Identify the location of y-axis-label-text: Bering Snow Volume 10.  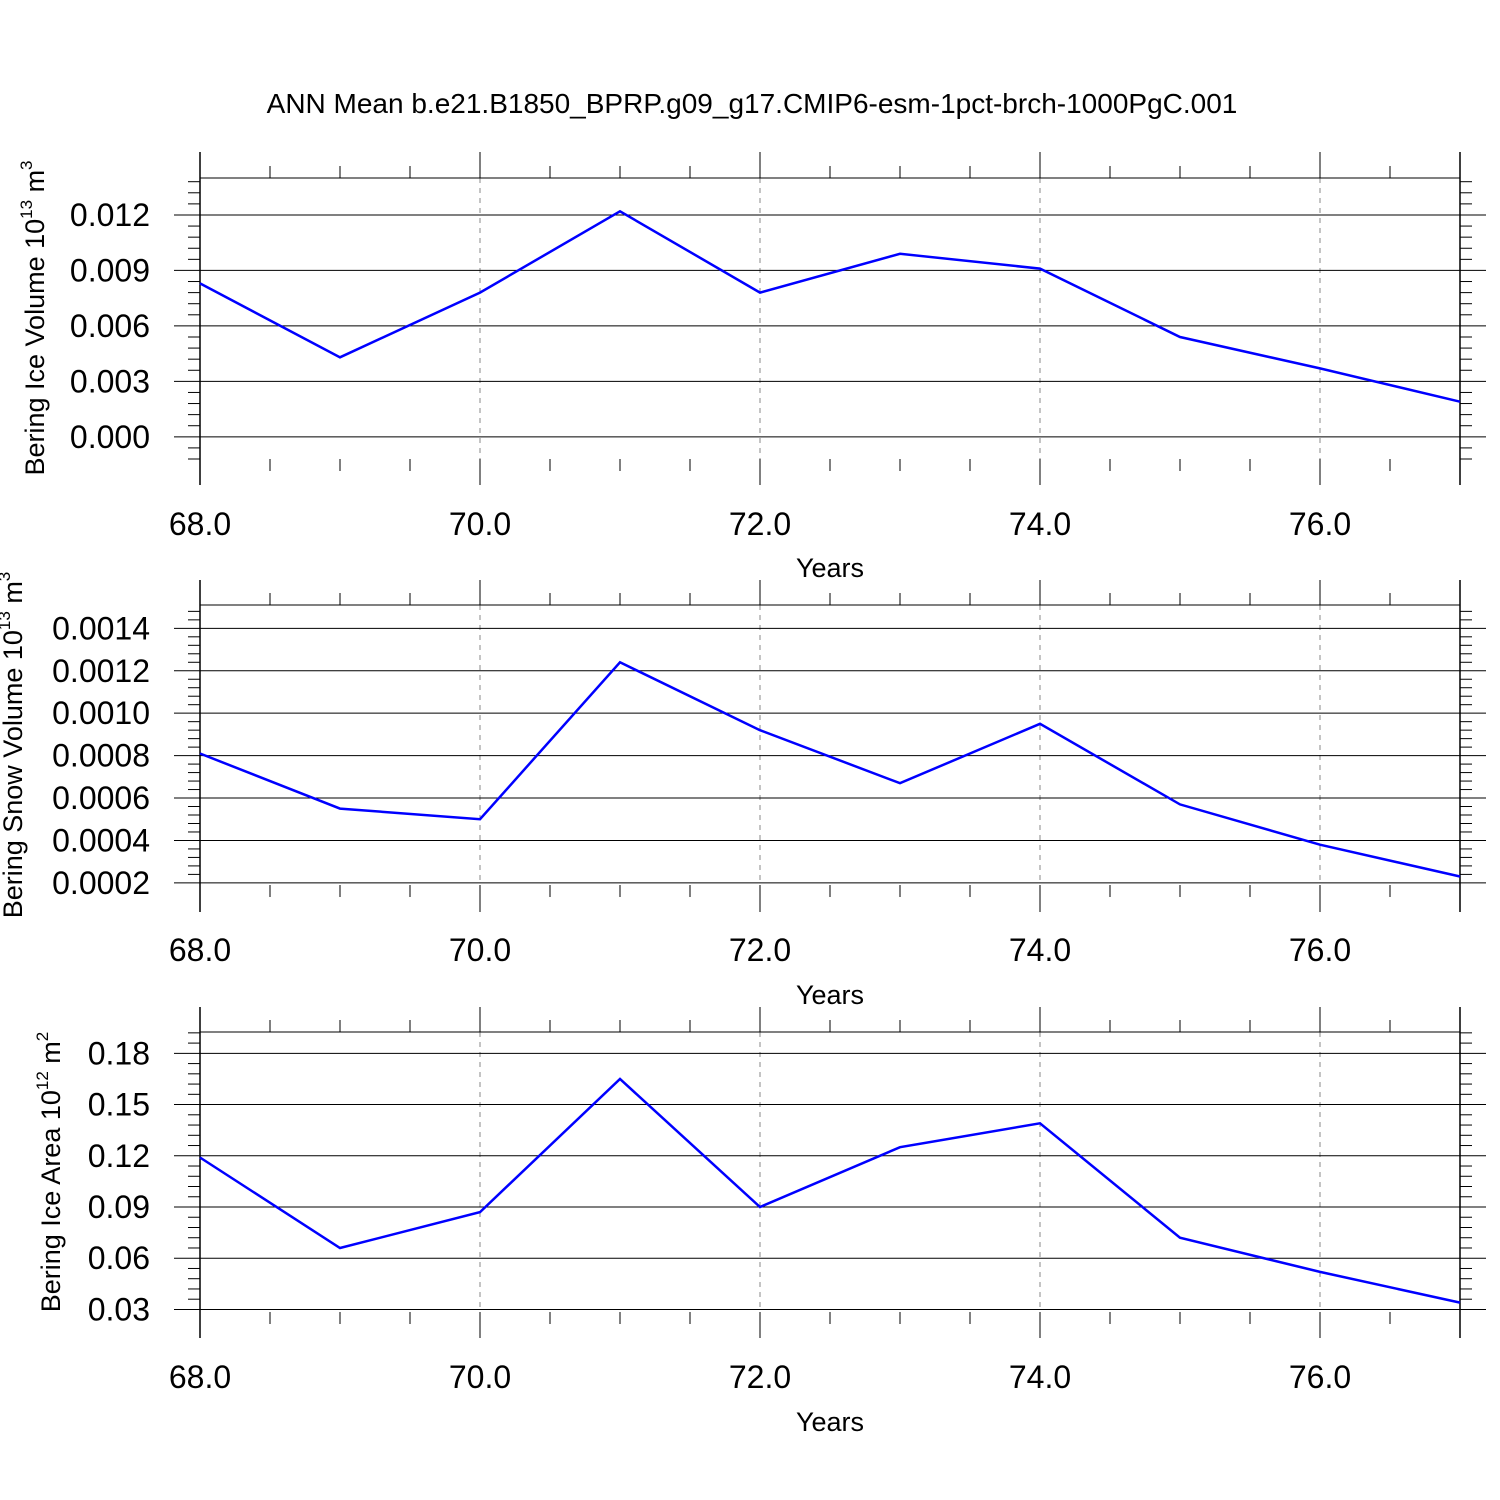
(14, 774).